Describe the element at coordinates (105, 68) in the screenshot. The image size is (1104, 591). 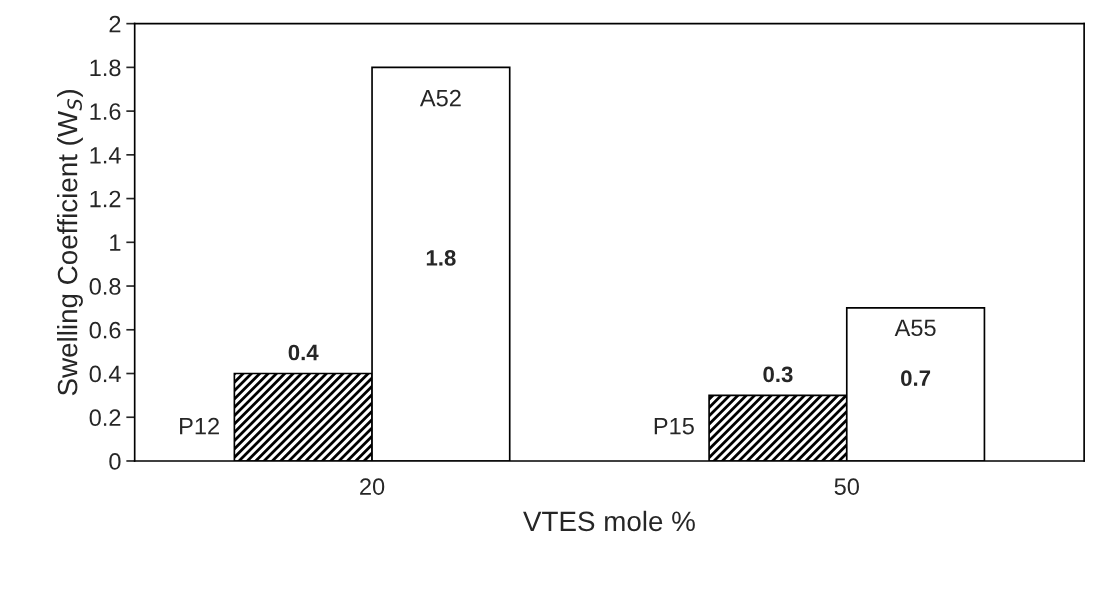
I see `y-tick-label: 1.8` at that location.